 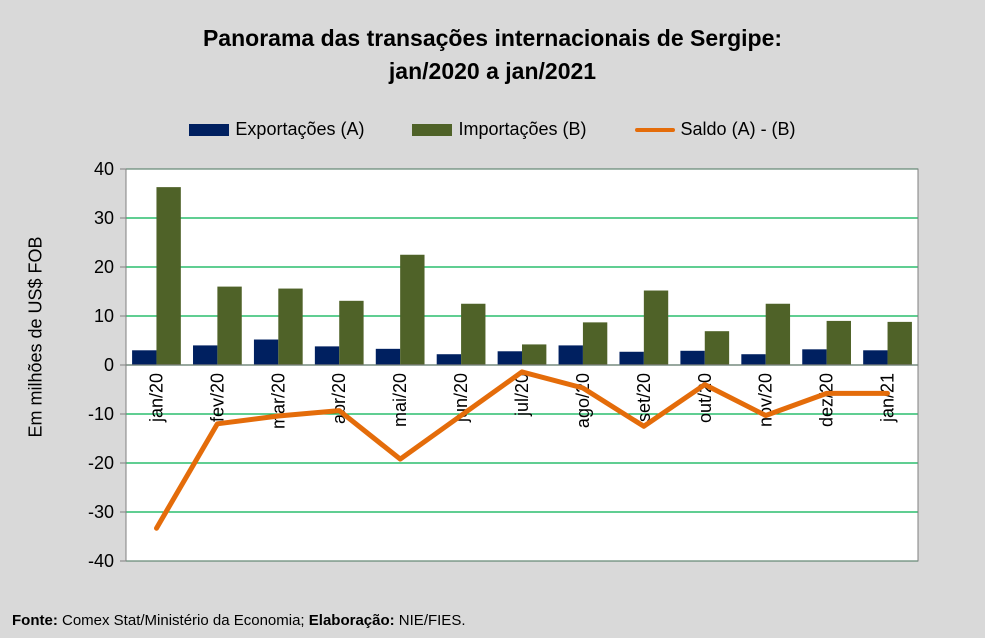 I want to click on y-tick-label: -10, so click(x=101, y=414).